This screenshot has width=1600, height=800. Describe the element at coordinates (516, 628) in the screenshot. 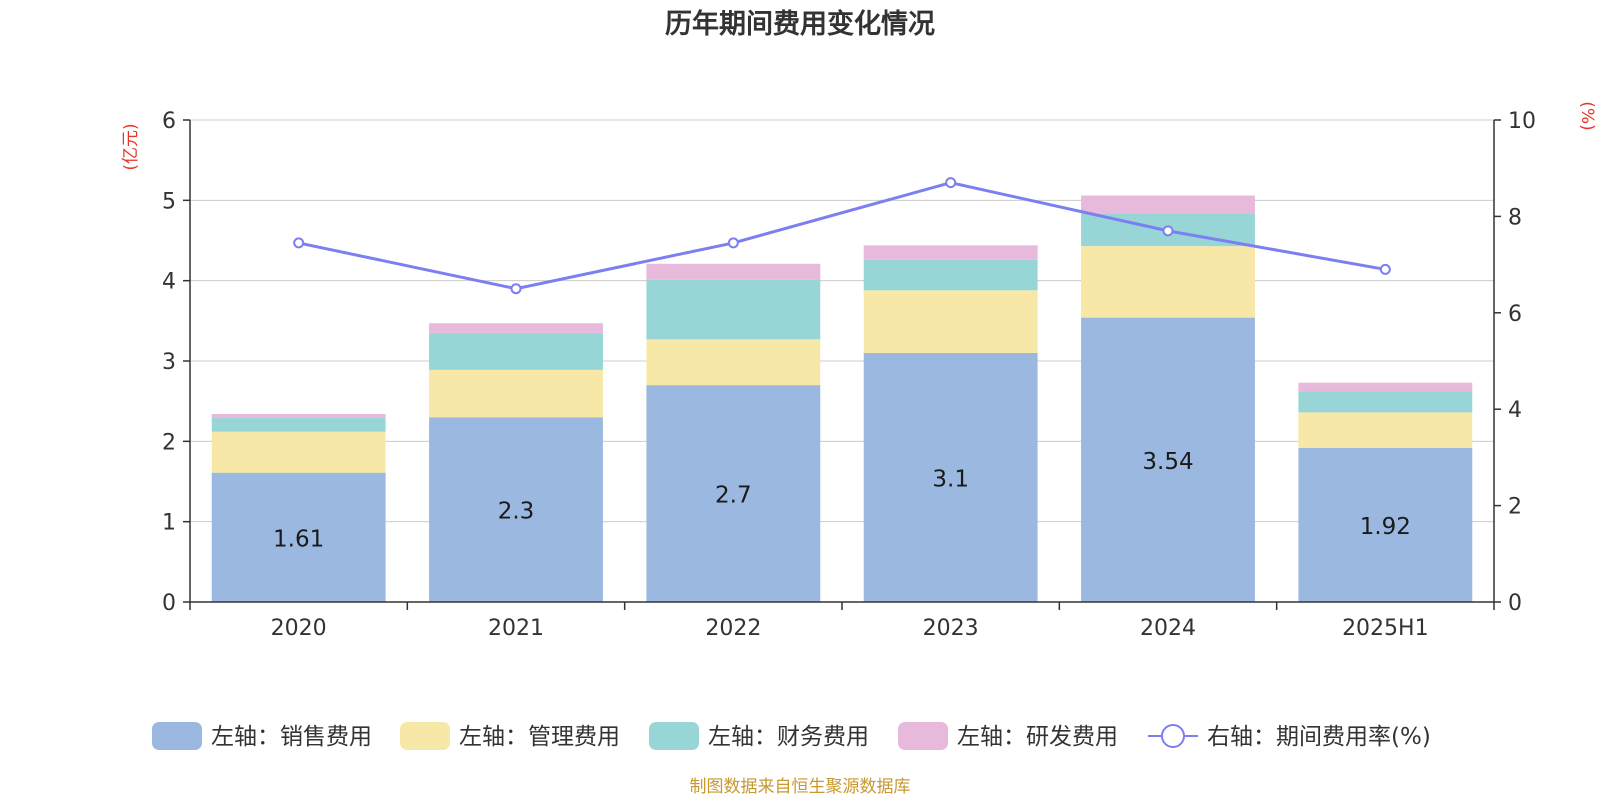

I see `x-axis-tick-label: 2021` at that location.